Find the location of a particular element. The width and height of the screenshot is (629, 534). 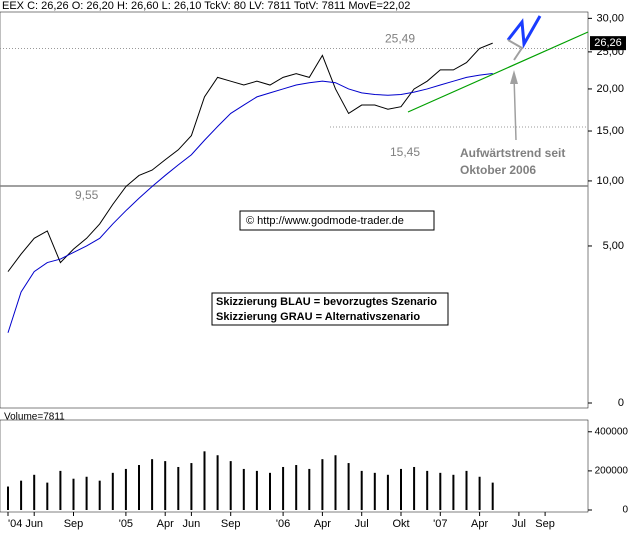

legend-box is located at coordinates (330, 309).